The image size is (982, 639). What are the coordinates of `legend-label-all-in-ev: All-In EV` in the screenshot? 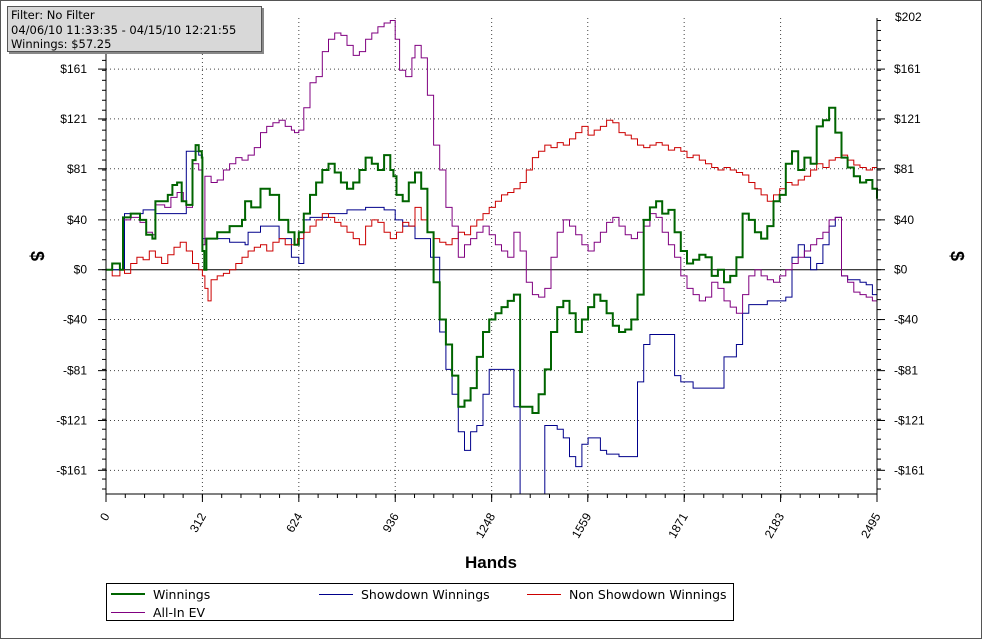 It's located at (179, 612).